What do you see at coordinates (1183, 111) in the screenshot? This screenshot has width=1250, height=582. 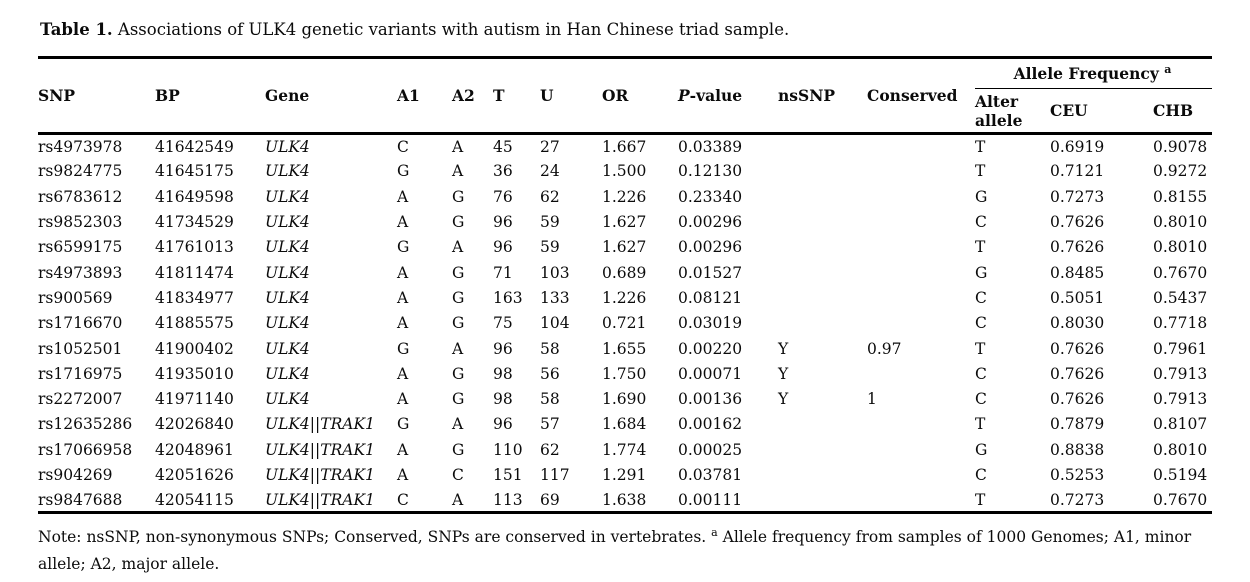 I see `col-header-chb: CHB` at bounding box center [1183, 111].